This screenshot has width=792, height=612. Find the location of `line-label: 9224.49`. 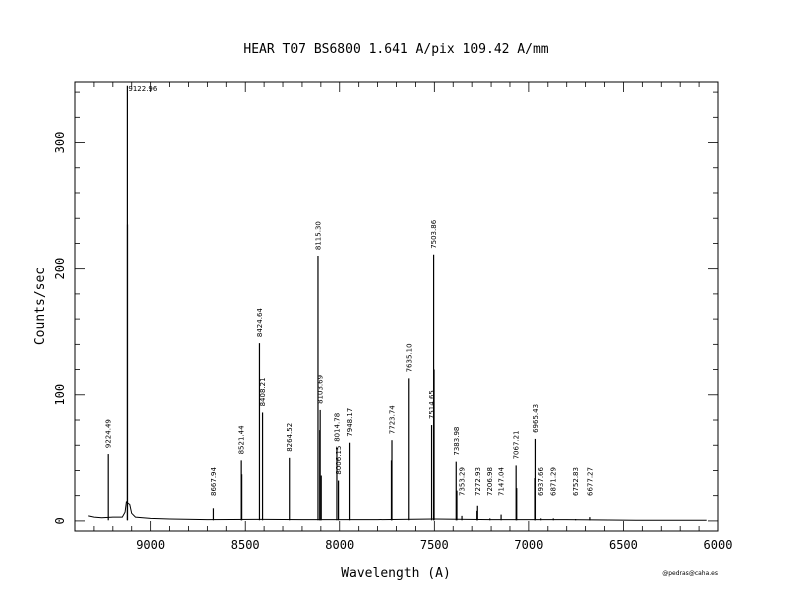

line-label: 9224.49 is located at coordinates (109, 433).